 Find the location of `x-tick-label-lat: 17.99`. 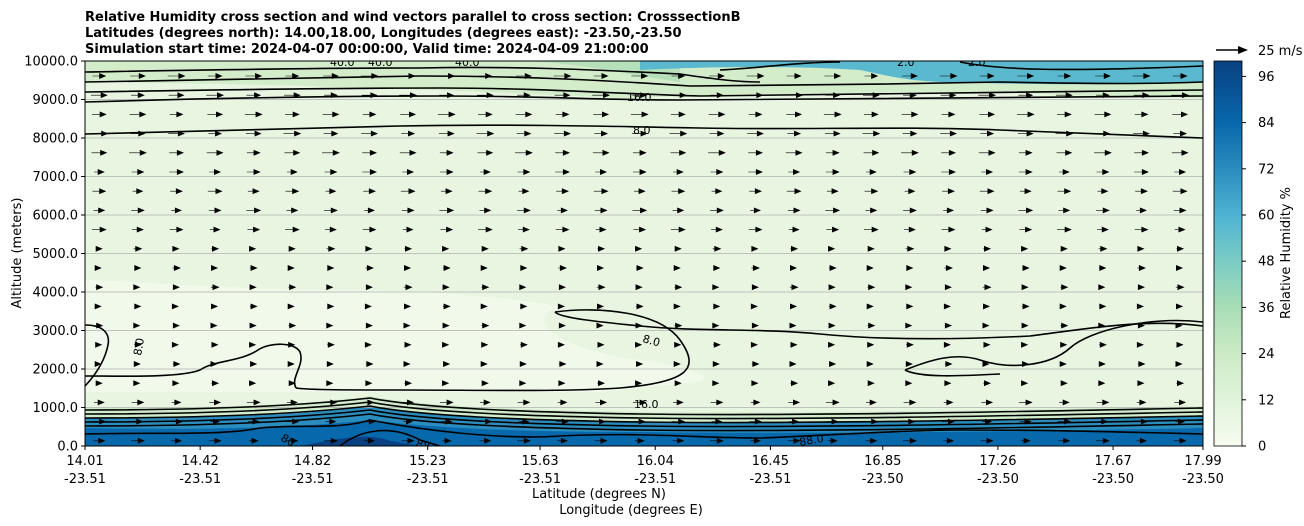

x-tick-label-lat: 17.99 is located at coordinates (1202, 461).